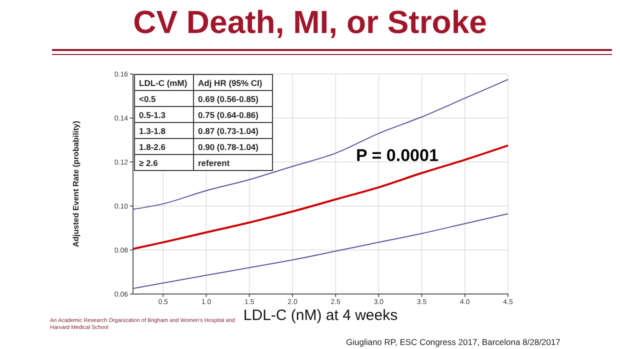 This screenshot has height=349, width=620. Describe the element at coordinates (233, 98) in the screenshot. I see `annotation: 0.69 (0.56-0.85)` at that location.